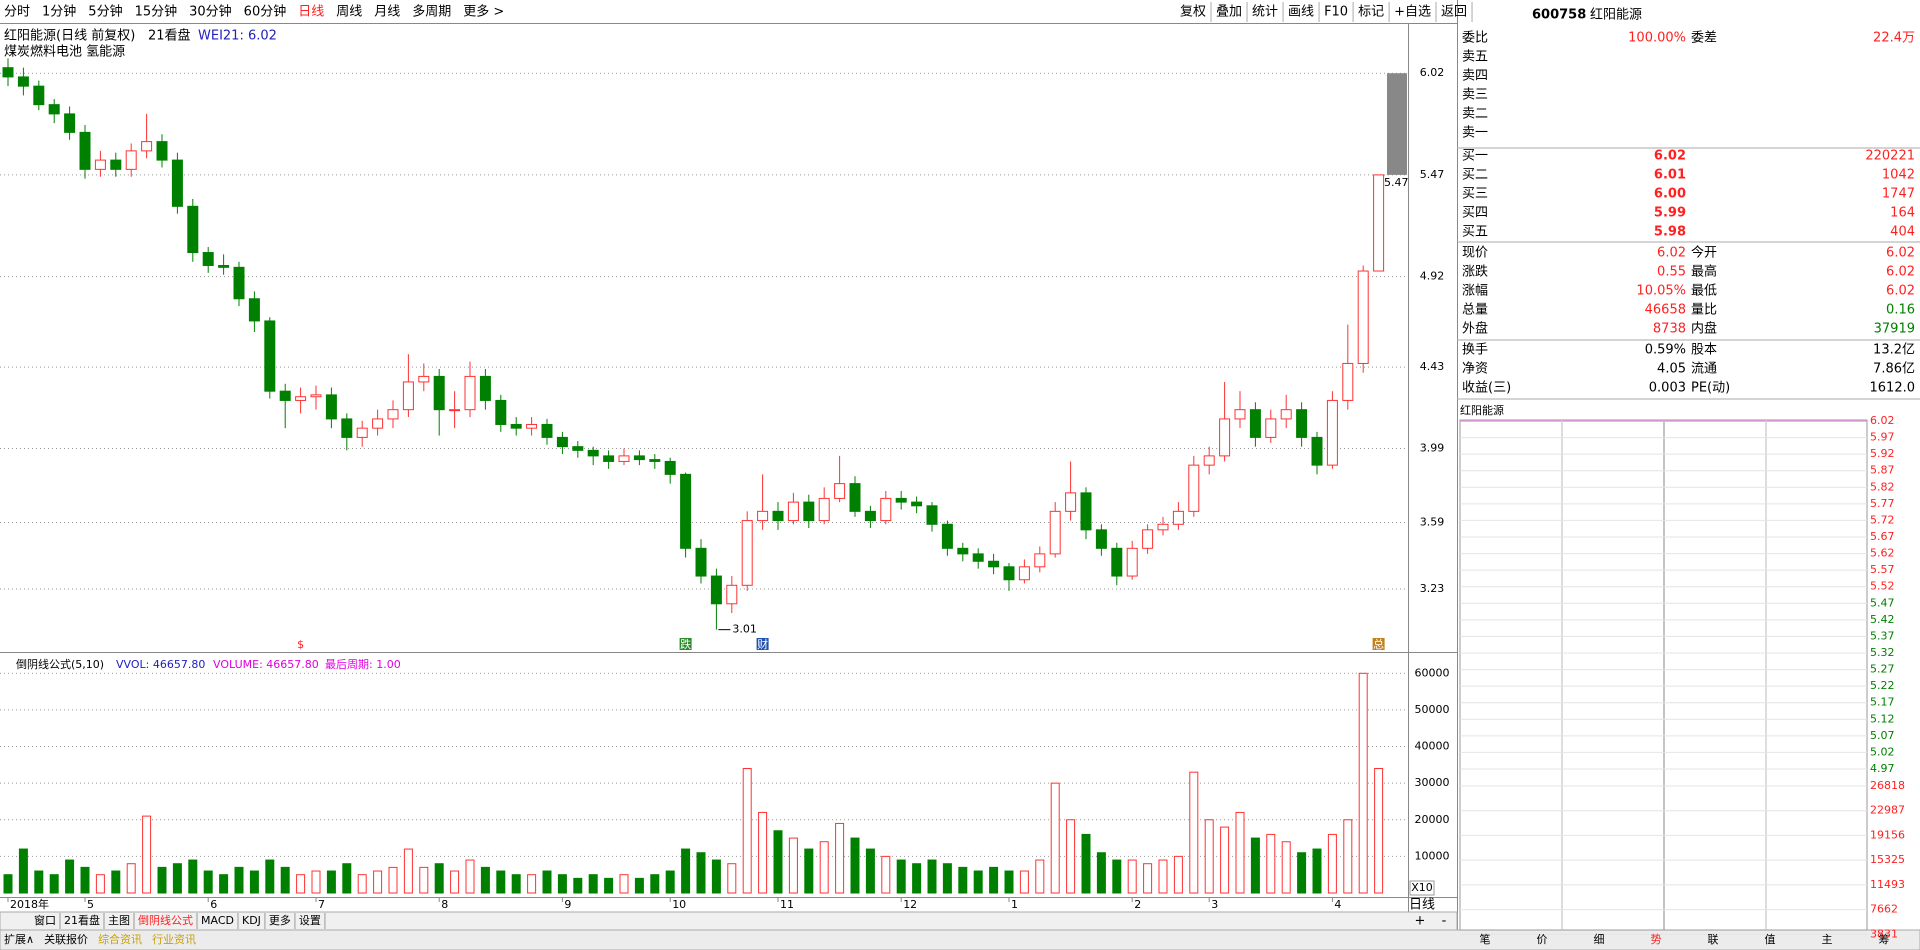 This screenshot has height=950, width=1920. Describe the element at coordinates (1900, 310) in the screenshot. I see `stat-value: 0.16` at that location.